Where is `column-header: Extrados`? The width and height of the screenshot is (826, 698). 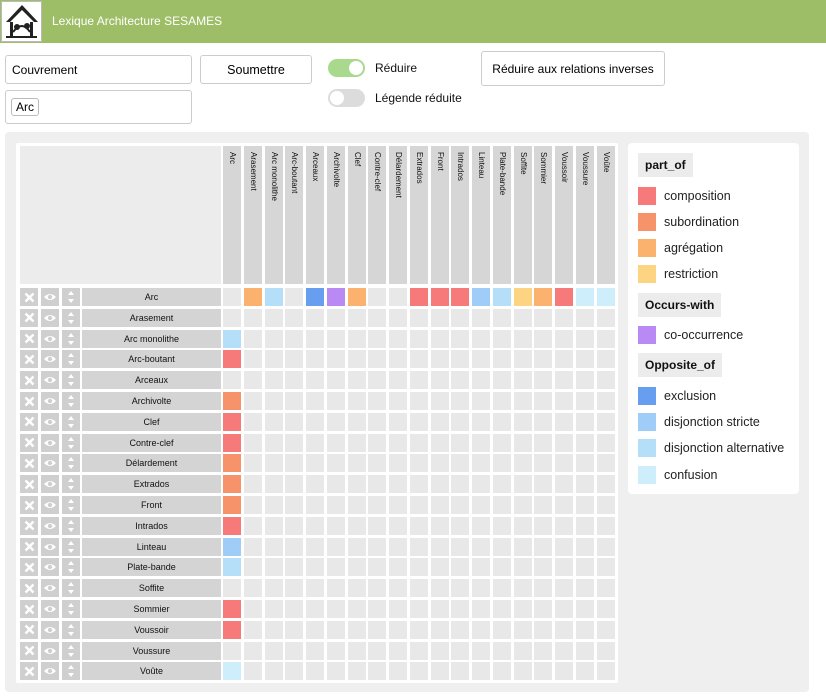
column-header: Extrados is located at coordinates (418, 215).